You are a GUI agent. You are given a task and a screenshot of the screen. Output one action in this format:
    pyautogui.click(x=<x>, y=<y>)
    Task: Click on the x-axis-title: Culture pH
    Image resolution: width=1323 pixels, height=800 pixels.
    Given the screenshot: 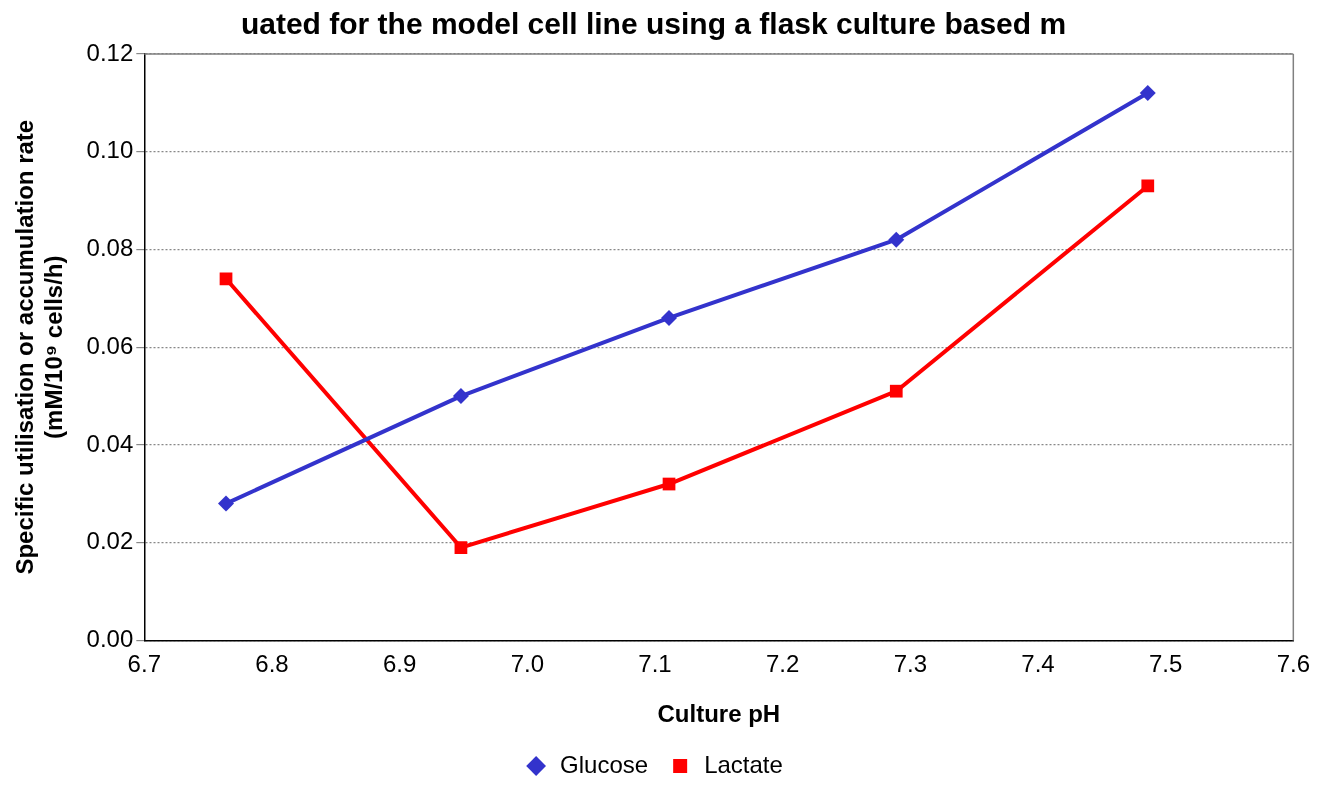 What is the action you would take?
    pyautogui.click(x=719, y=714)
    